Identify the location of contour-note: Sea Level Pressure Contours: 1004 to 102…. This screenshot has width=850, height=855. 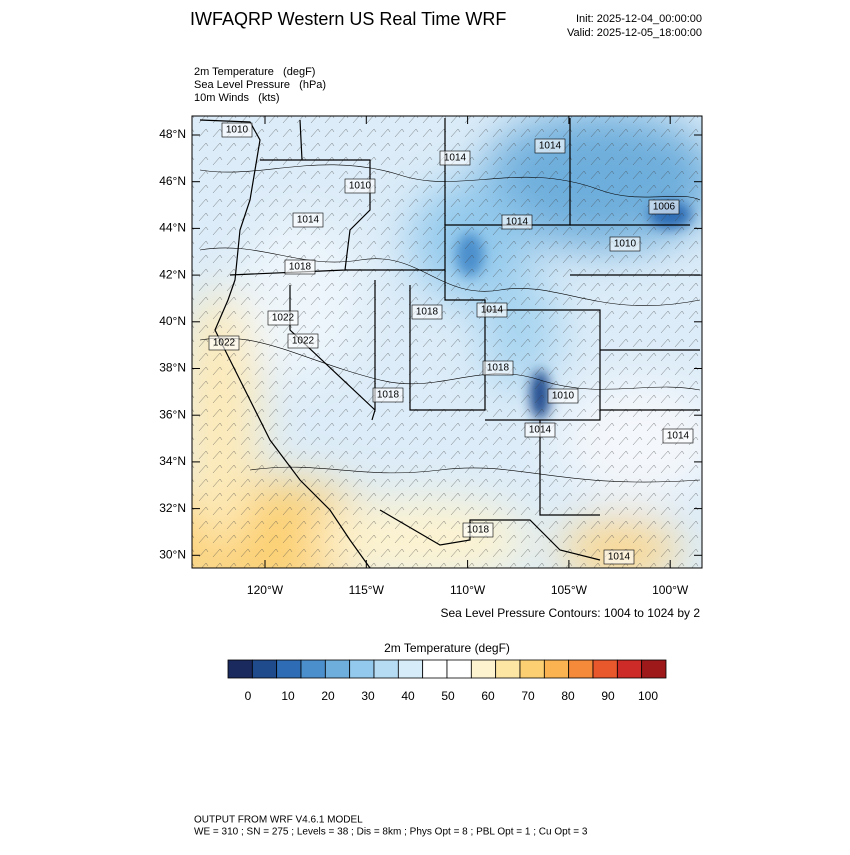
(571, 613).